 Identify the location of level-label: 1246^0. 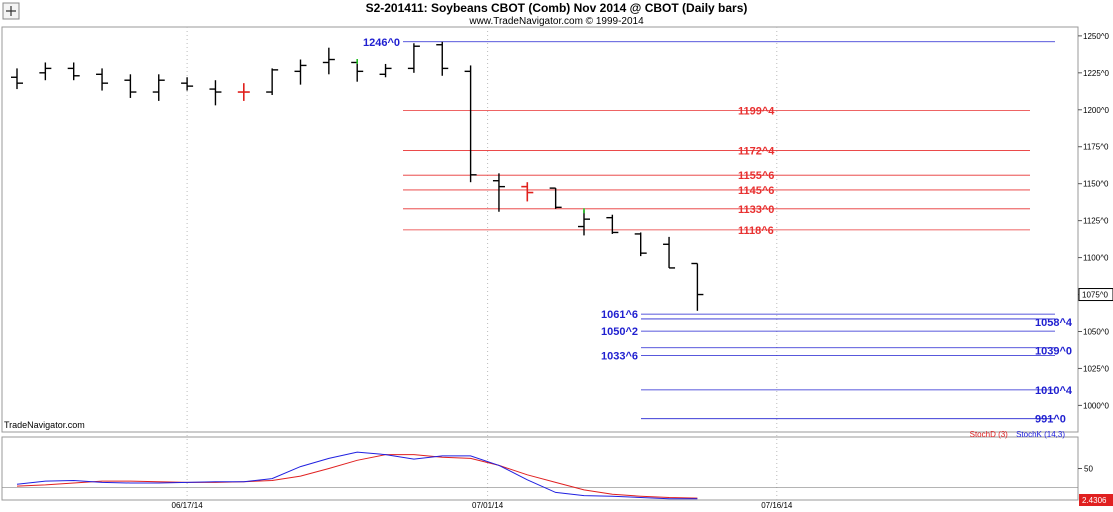
(381, 43).